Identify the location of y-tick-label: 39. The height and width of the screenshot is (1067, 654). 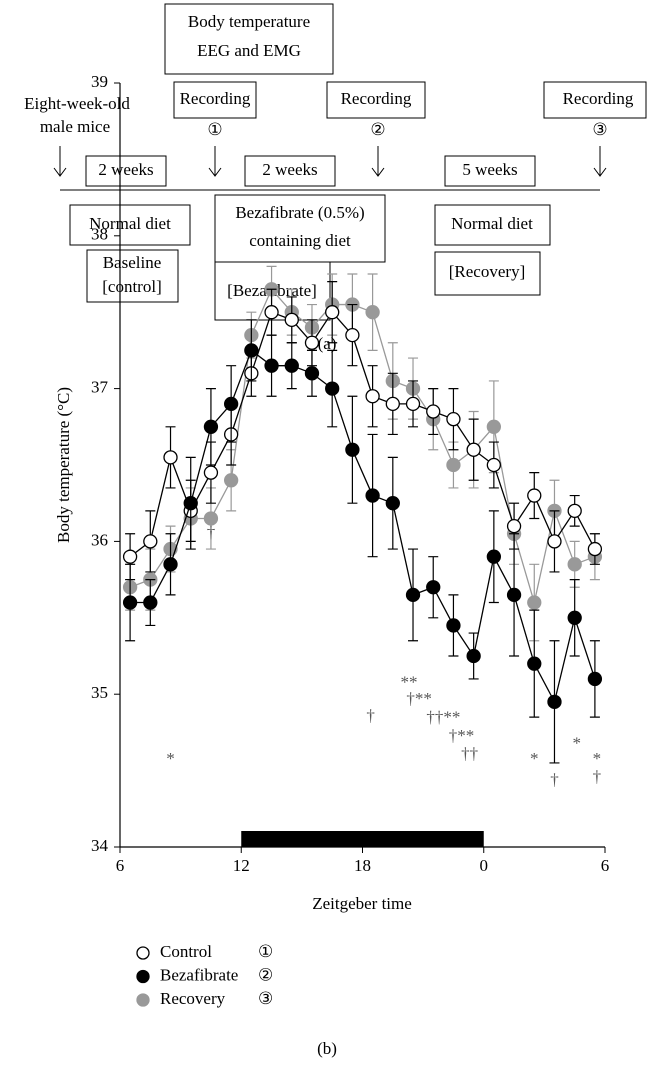
(99, 81).